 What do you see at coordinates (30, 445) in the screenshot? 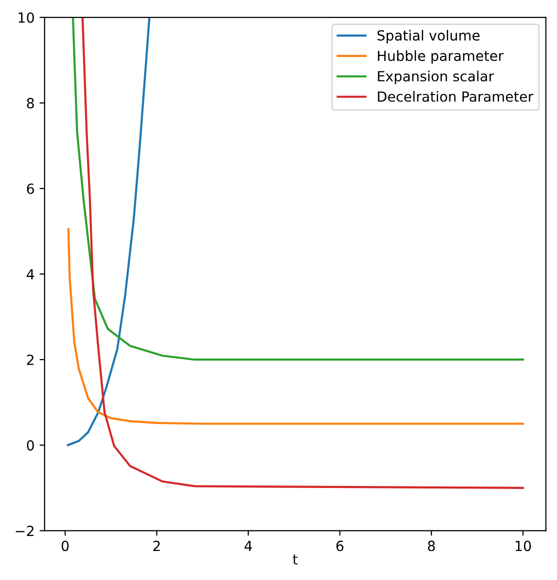
I see `y-tick-label: 0` at bounding box center [30, 445].